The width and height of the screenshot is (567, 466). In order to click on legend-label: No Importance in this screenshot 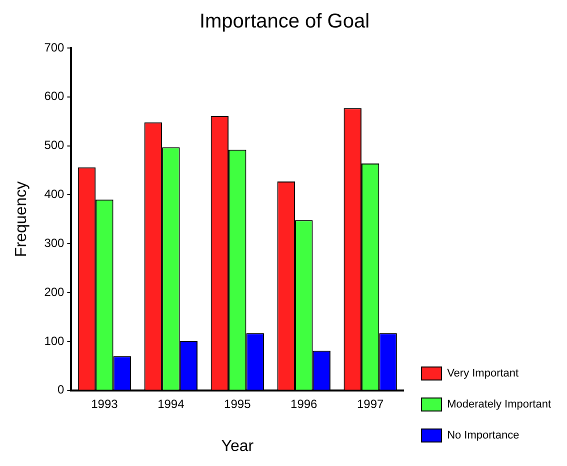, I will do `click(483, 436)`.